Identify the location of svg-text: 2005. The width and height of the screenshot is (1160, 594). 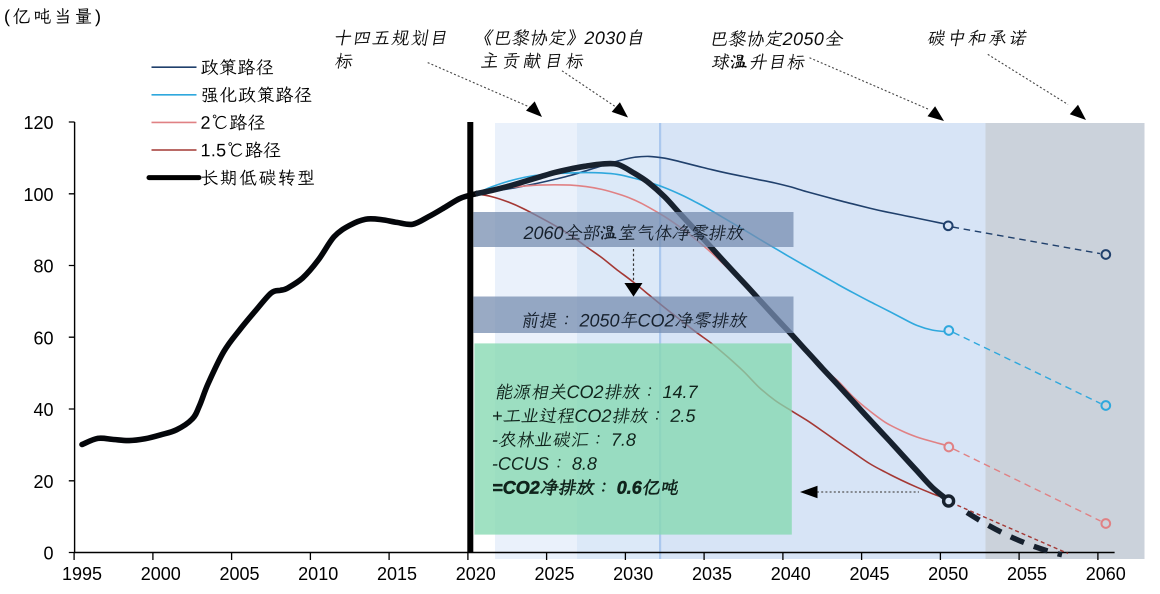
(239, 574).